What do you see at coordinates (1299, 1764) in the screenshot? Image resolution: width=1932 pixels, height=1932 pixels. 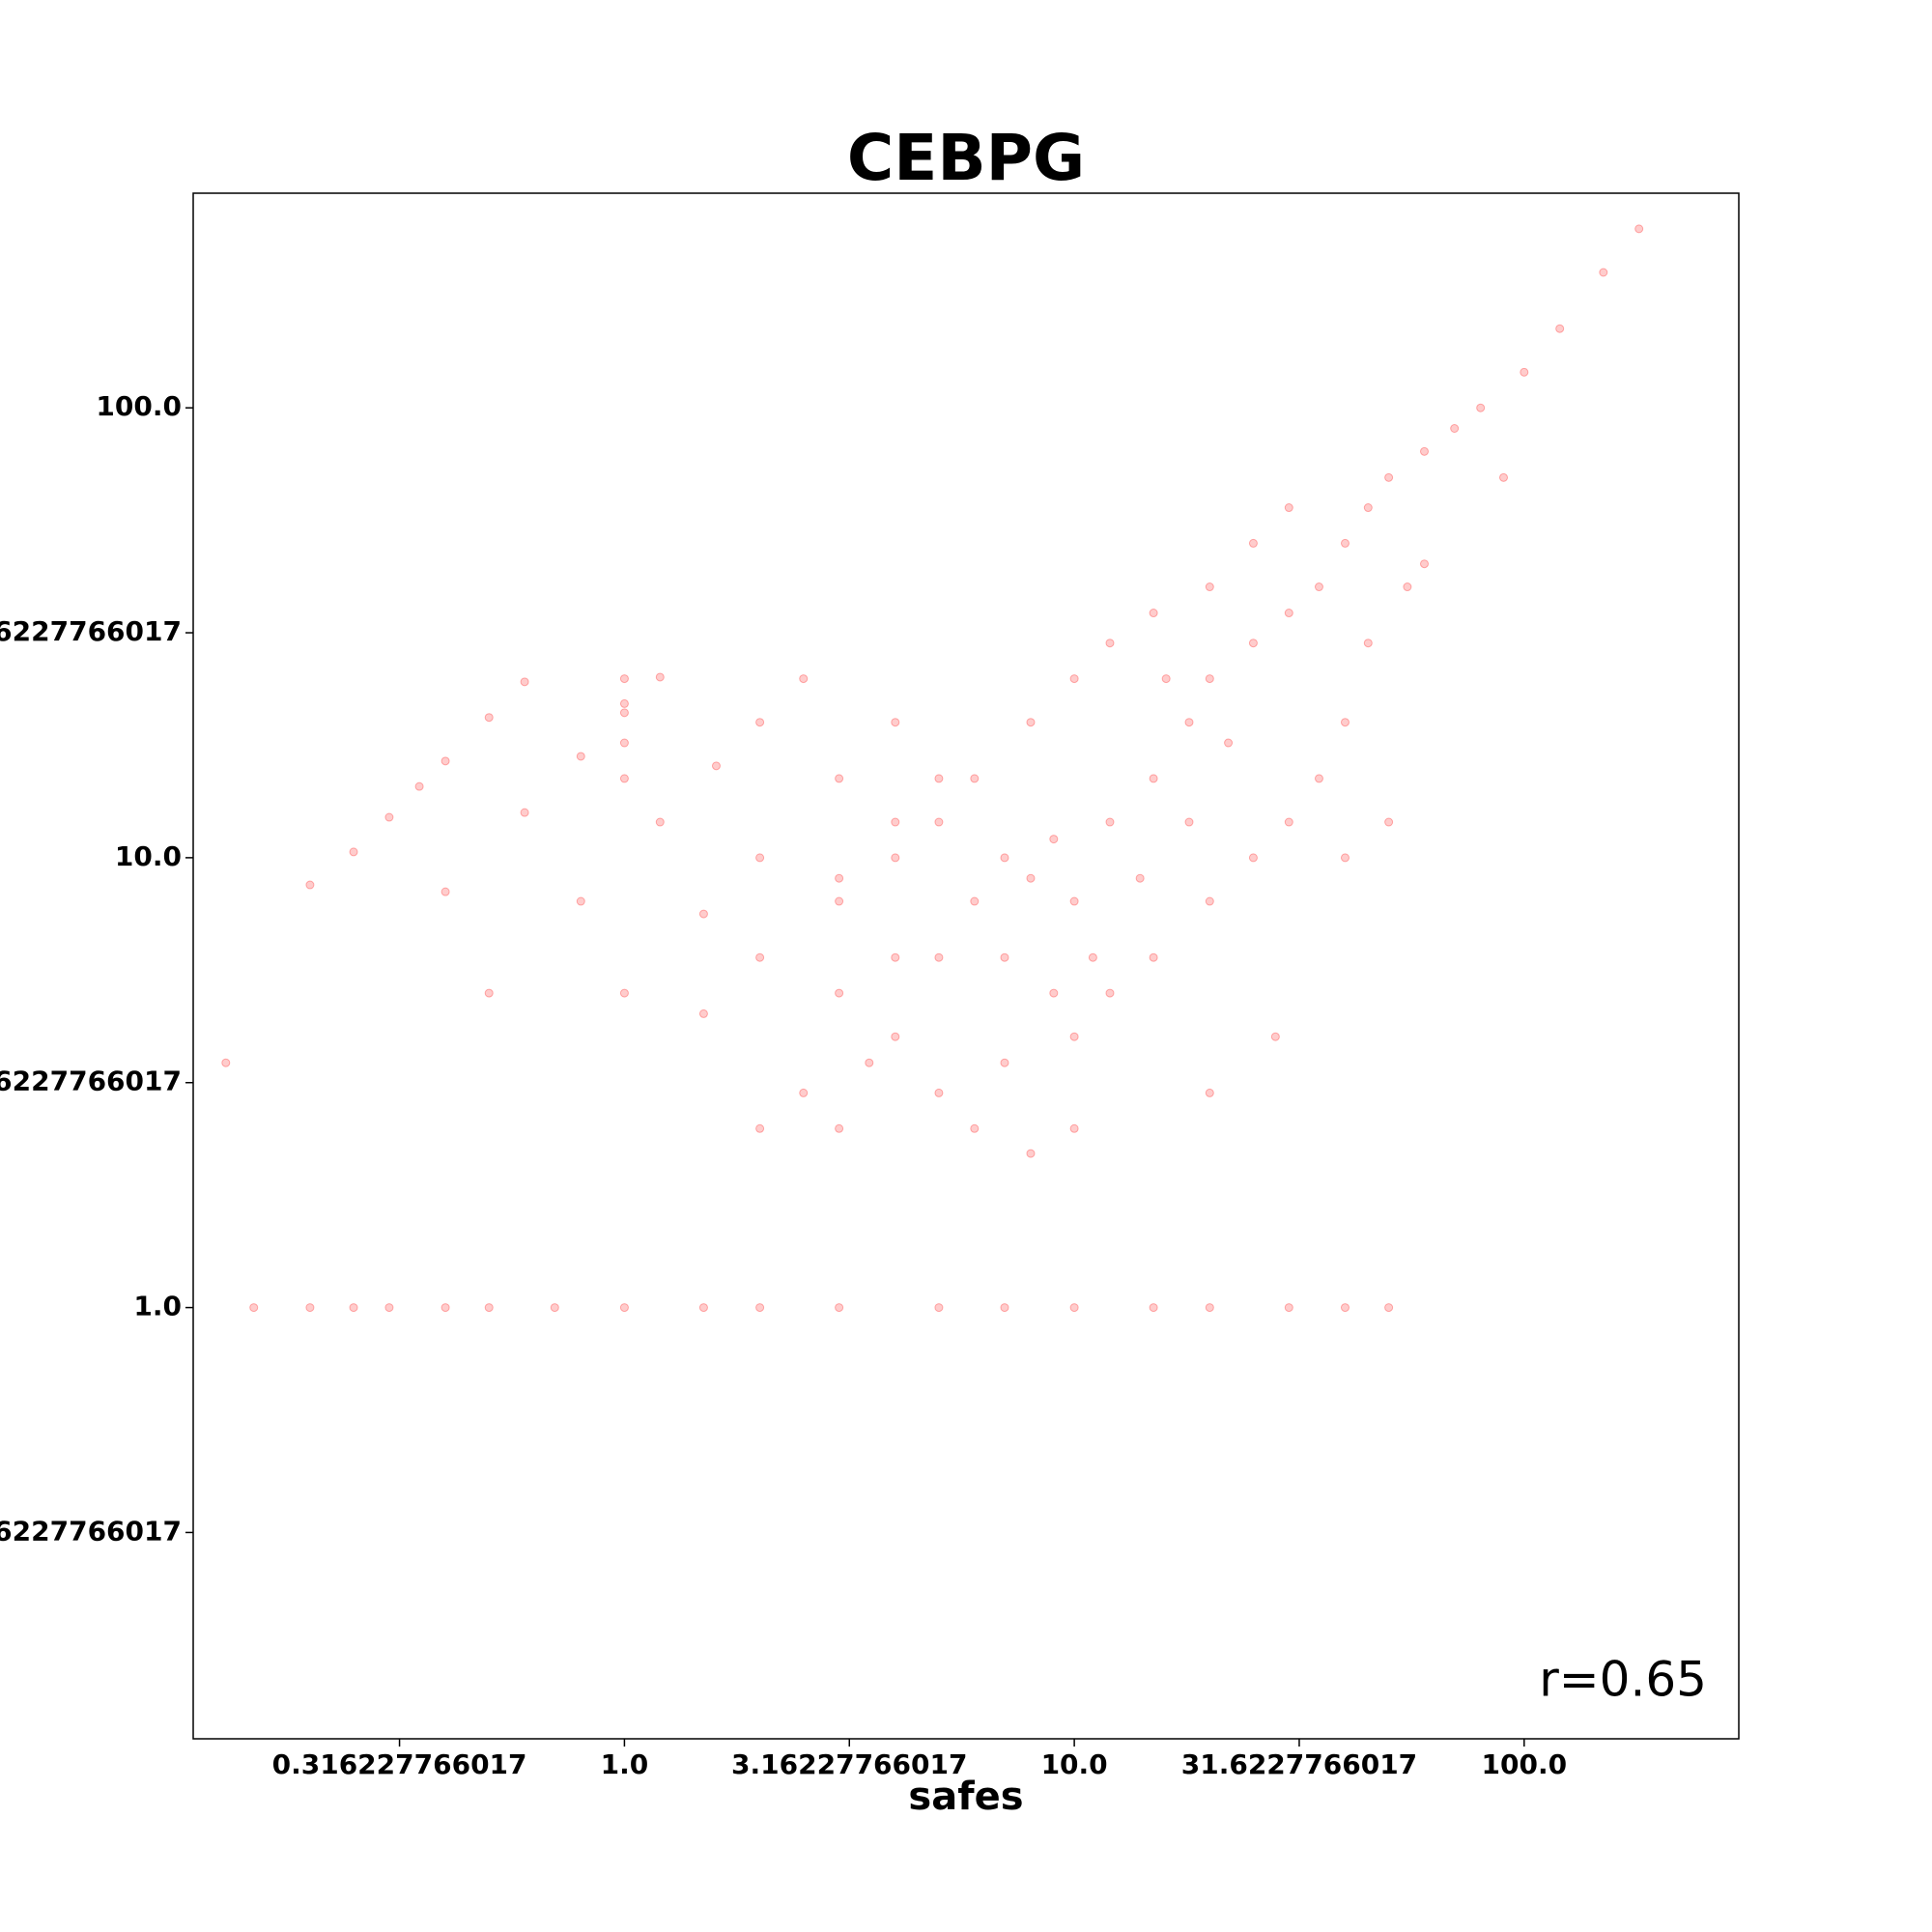 I see `x-tick-label: 31.6227766017` at bounding box center [1299, 1764].